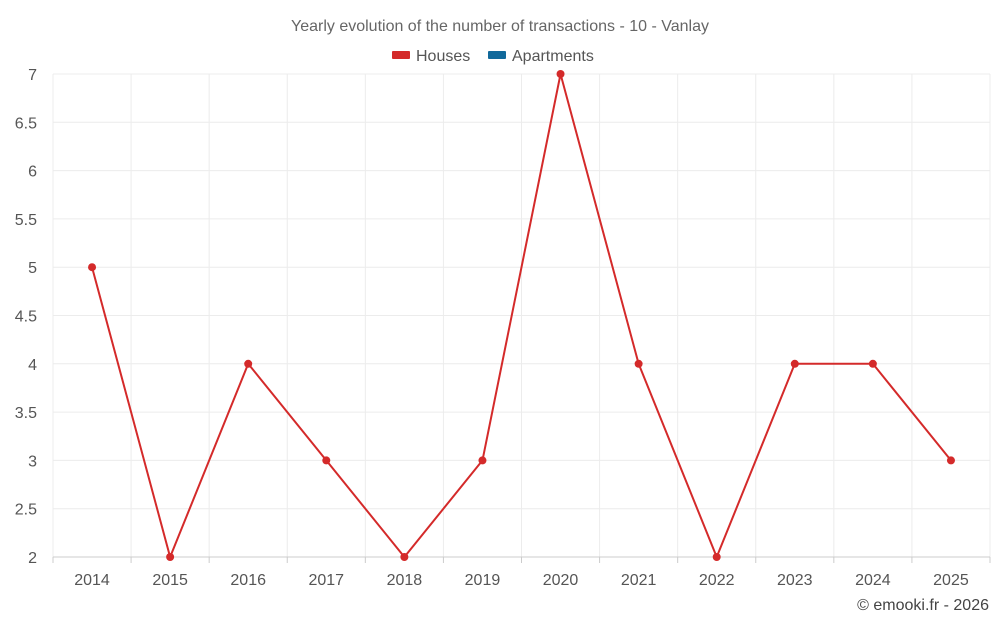 This screenshot has height=625, width=1000. Describe the element at coordinates (404, 557) in the screenshot. I see `data-point-houses-2018` at that location.